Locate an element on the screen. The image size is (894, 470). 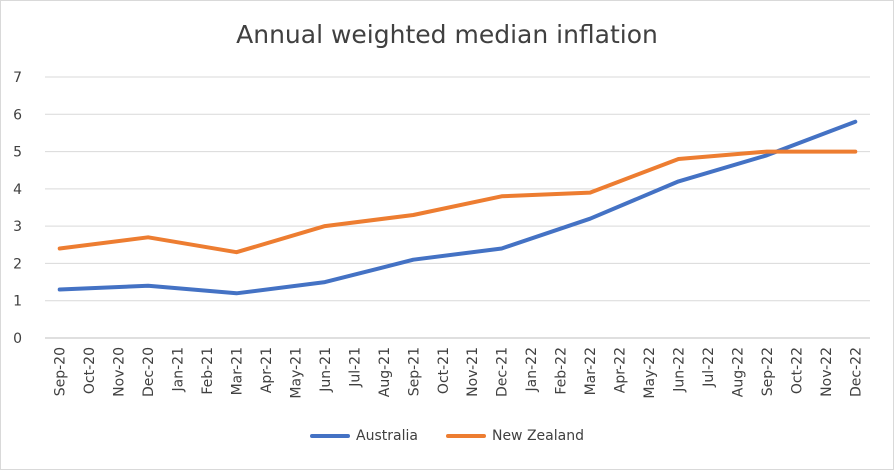
x-tick-label: Dec-22 is located at coordinates (856, 372).